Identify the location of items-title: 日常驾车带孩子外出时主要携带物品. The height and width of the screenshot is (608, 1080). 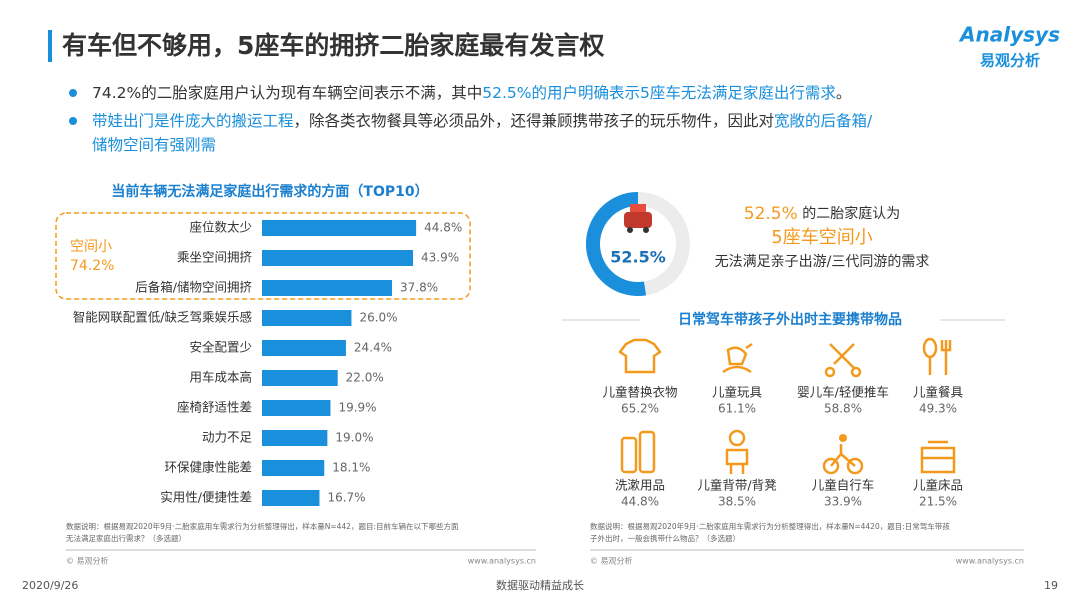
(790, 319).